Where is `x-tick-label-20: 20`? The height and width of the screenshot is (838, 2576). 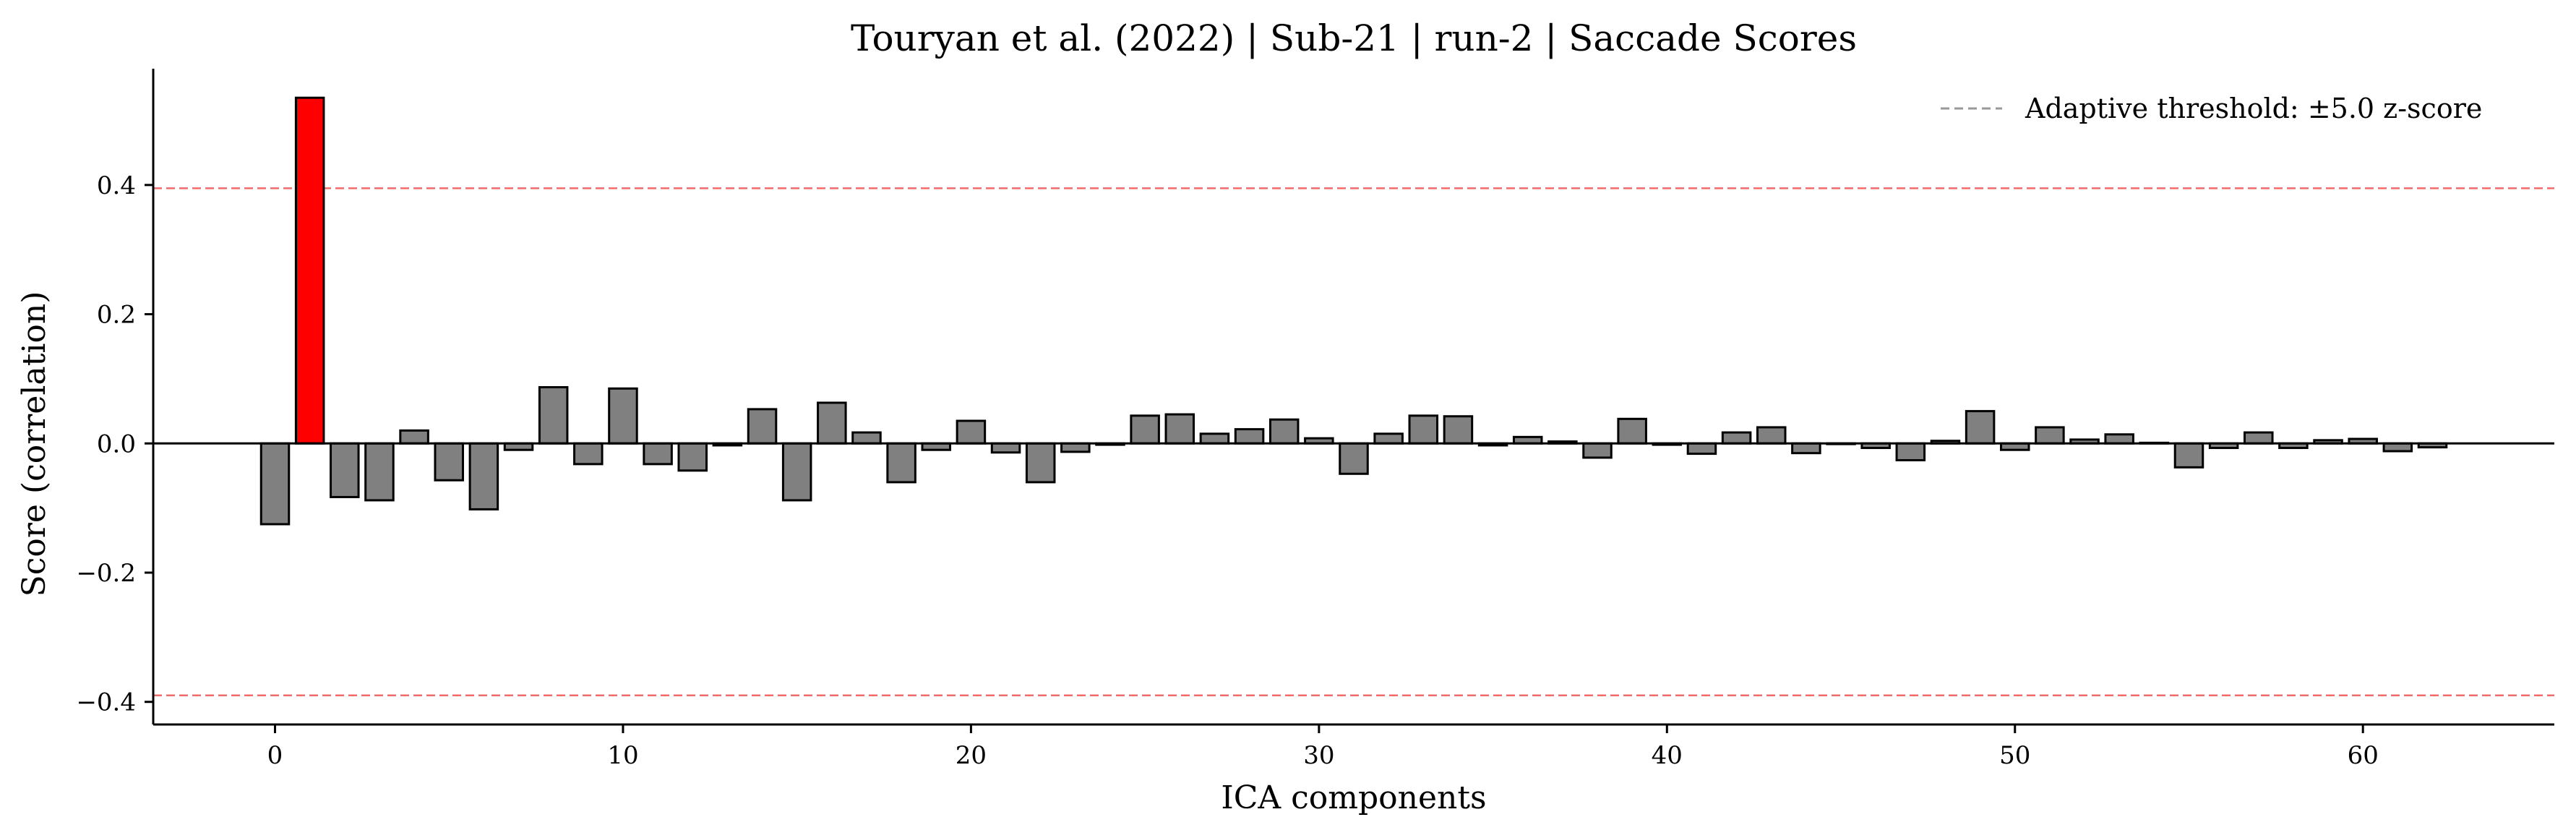 x-tick-label-20: 20 is located at coordinates (971, 755).